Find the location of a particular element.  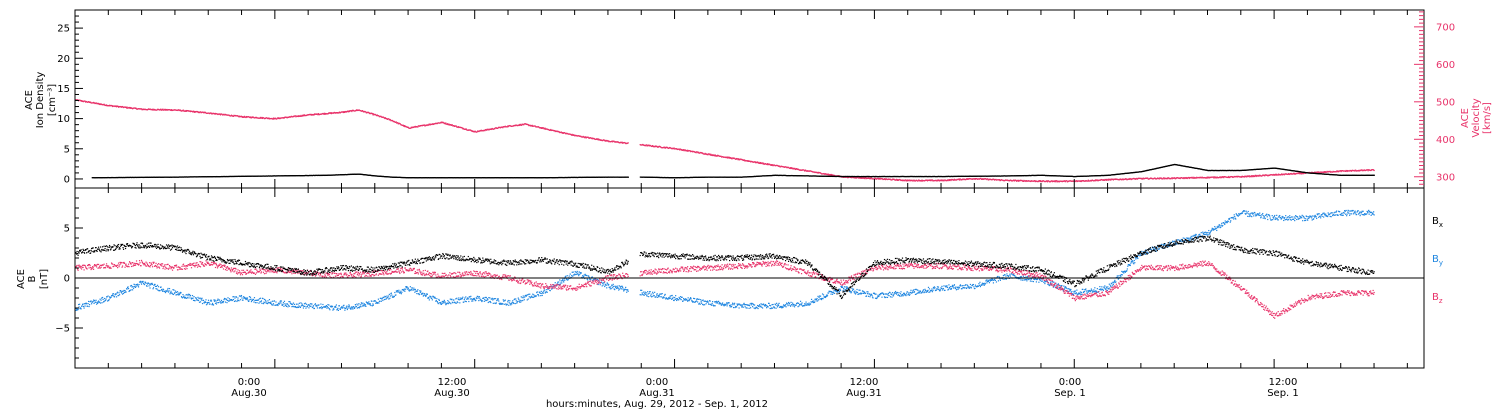

velocity-point-2039 is located at coordinates (1106, 179).